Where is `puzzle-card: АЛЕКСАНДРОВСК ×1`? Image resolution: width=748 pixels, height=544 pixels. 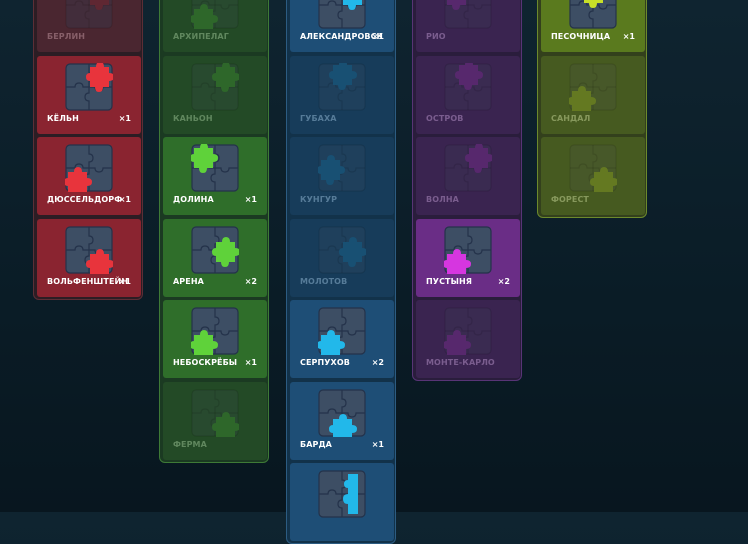 puzzle-card: АЛЕКСАНДРОВСК ×1 is located at coordinates (342, 26).